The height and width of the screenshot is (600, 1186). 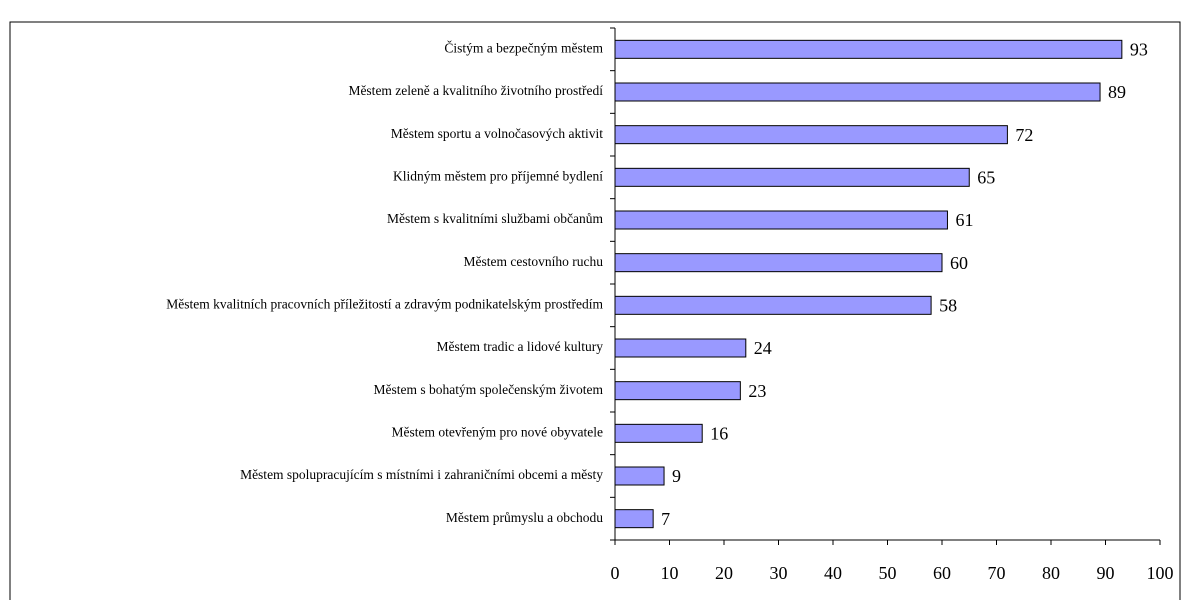 What do you see at coordinates (1117, 92) in the screenshot?
I see `value-label: 89` at bounding box center [1117, 92].